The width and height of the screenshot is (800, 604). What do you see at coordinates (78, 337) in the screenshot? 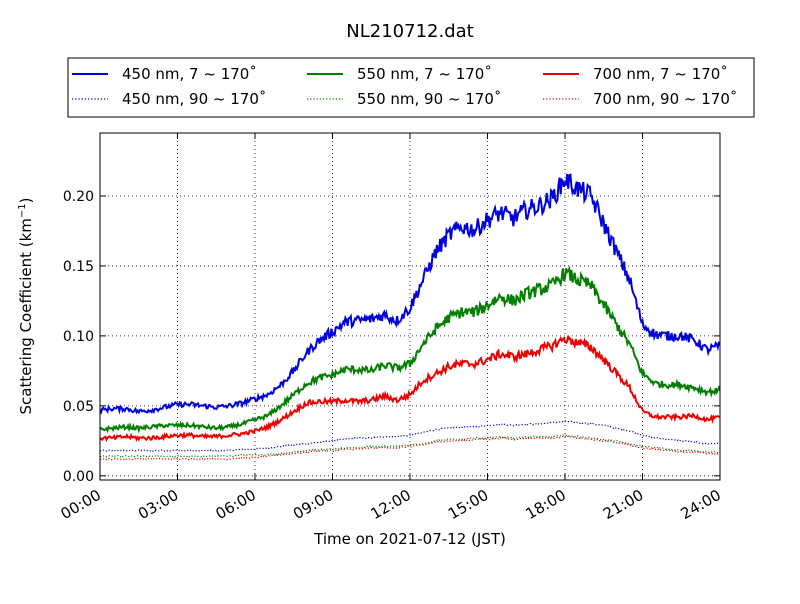
I see `y-tick-label-2: 0.10` at bounding box center [78, 337].